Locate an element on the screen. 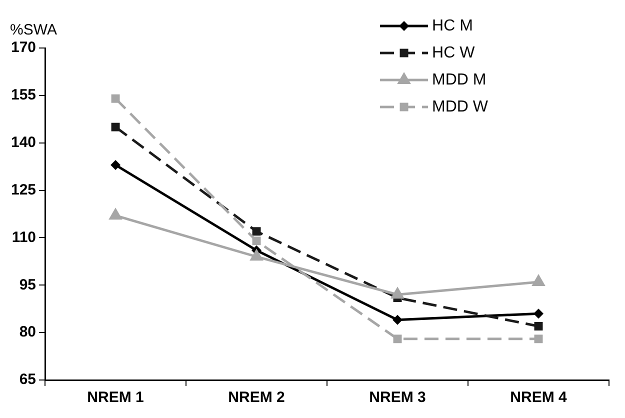  x-tick-label: NREM 1 is located at coordinates (115, 397).